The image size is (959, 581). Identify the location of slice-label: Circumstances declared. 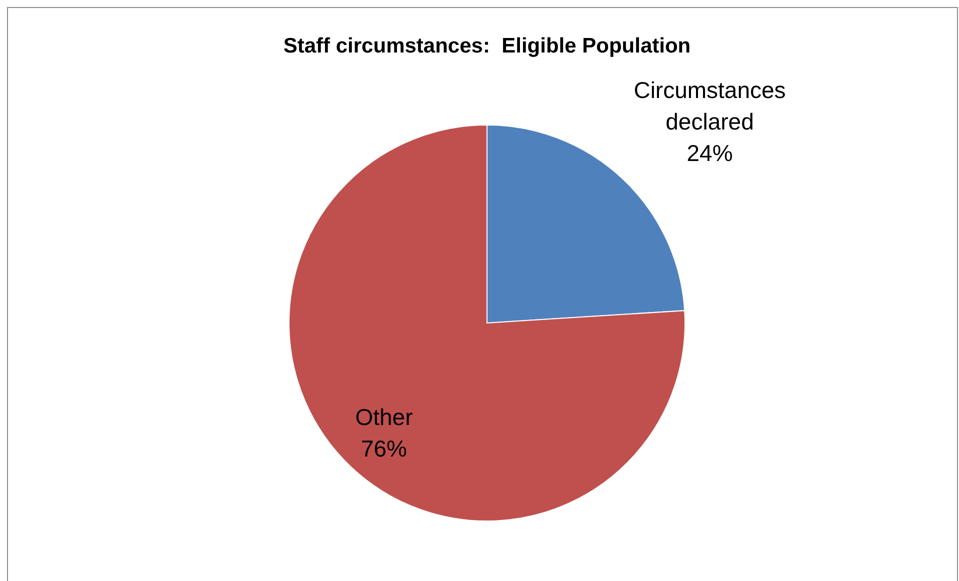
(710, 105).